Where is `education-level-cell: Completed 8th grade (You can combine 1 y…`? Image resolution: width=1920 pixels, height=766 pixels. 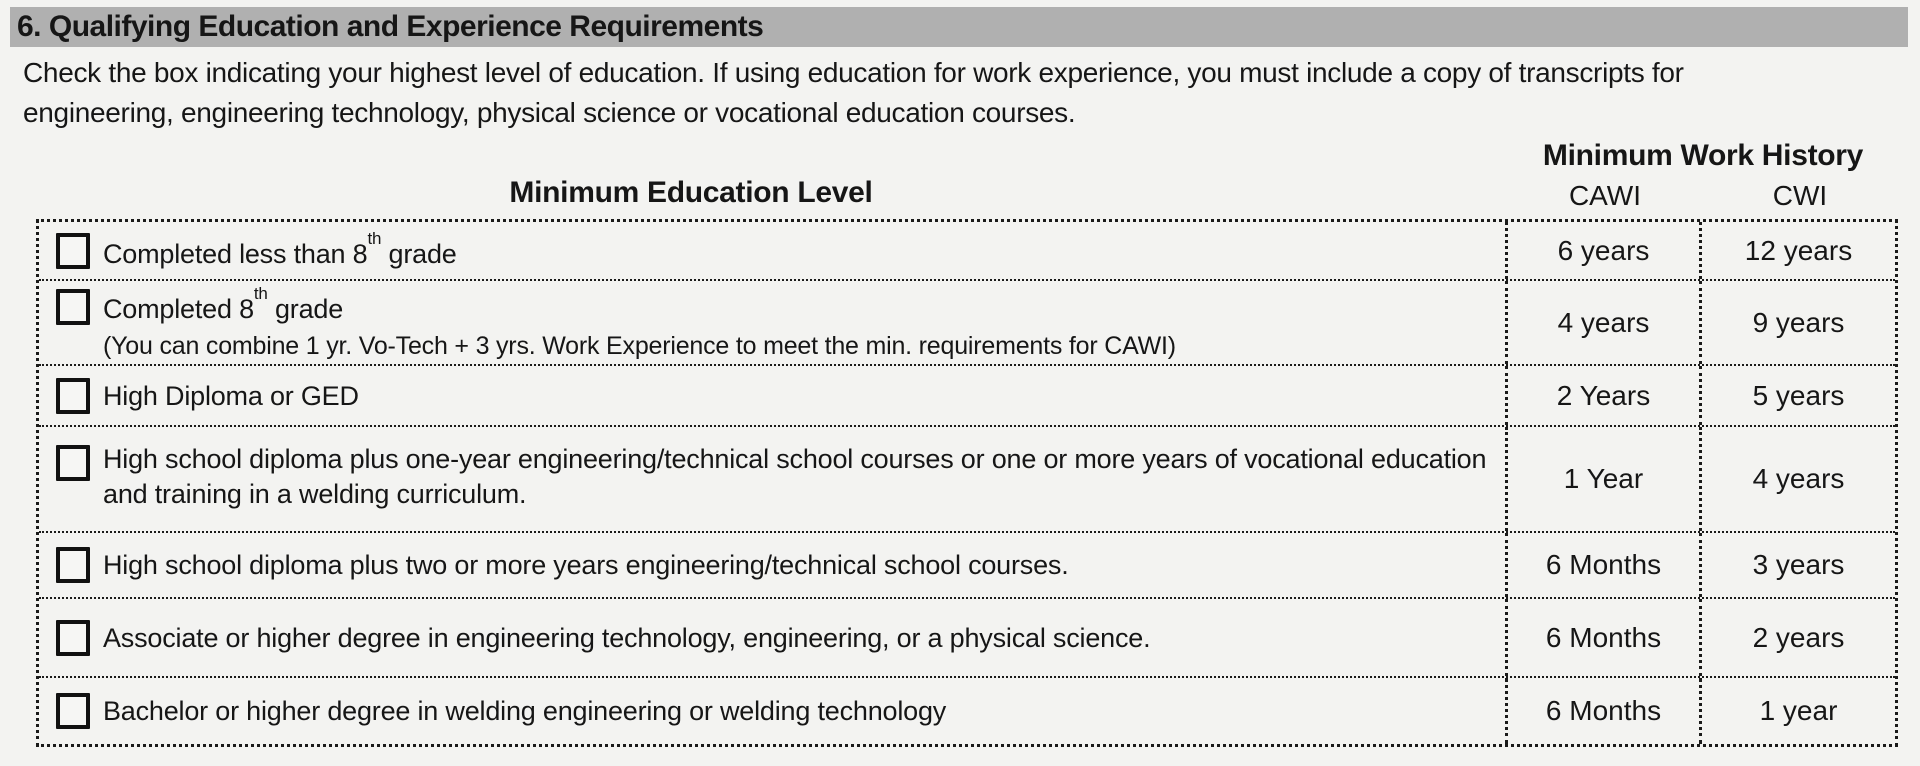
education-level-cell: Completed 8th grade (You can combine 1 y… is located at coordinates (772, 322).